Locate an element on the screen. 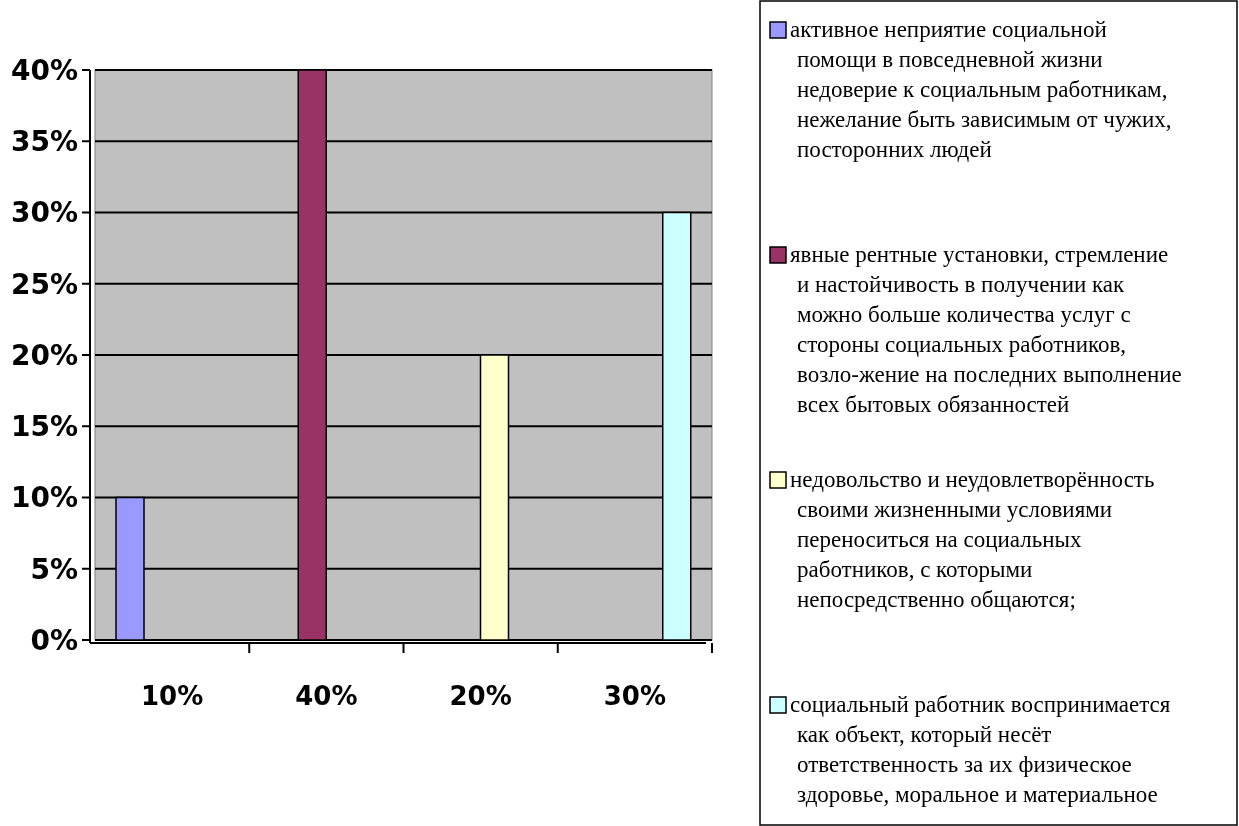  y-tick-label: 0% is located at coordinates (54, 640).